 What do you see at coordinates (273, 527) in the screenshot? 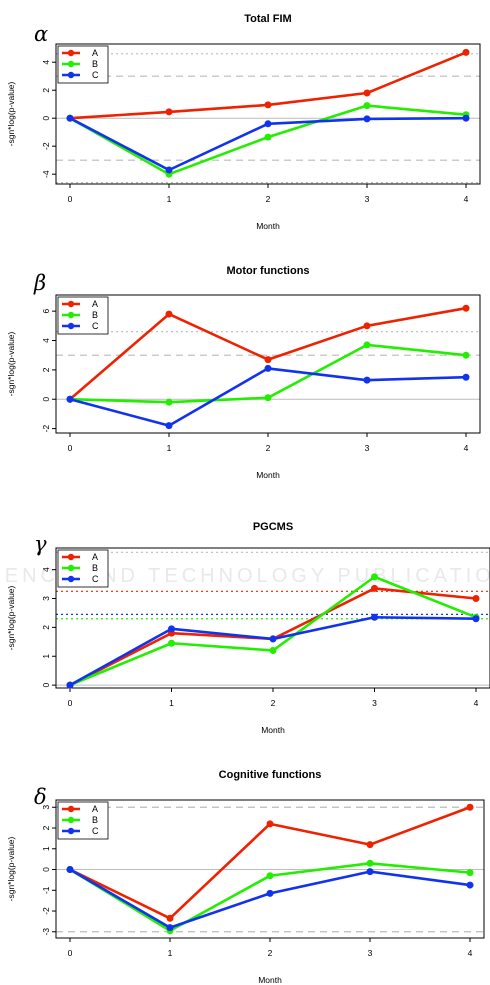
I see `chart-title: PGCMS` at bounding box center [273, 527].